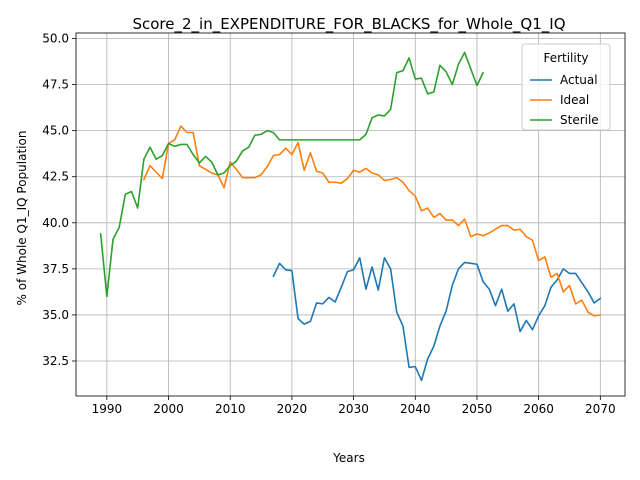 This screenshot has height=480, width=640. What do you see at coordinates (55, 39) in the screenshot?
I see `y-tick-label: 50.0` at bounding box center [55, 39].